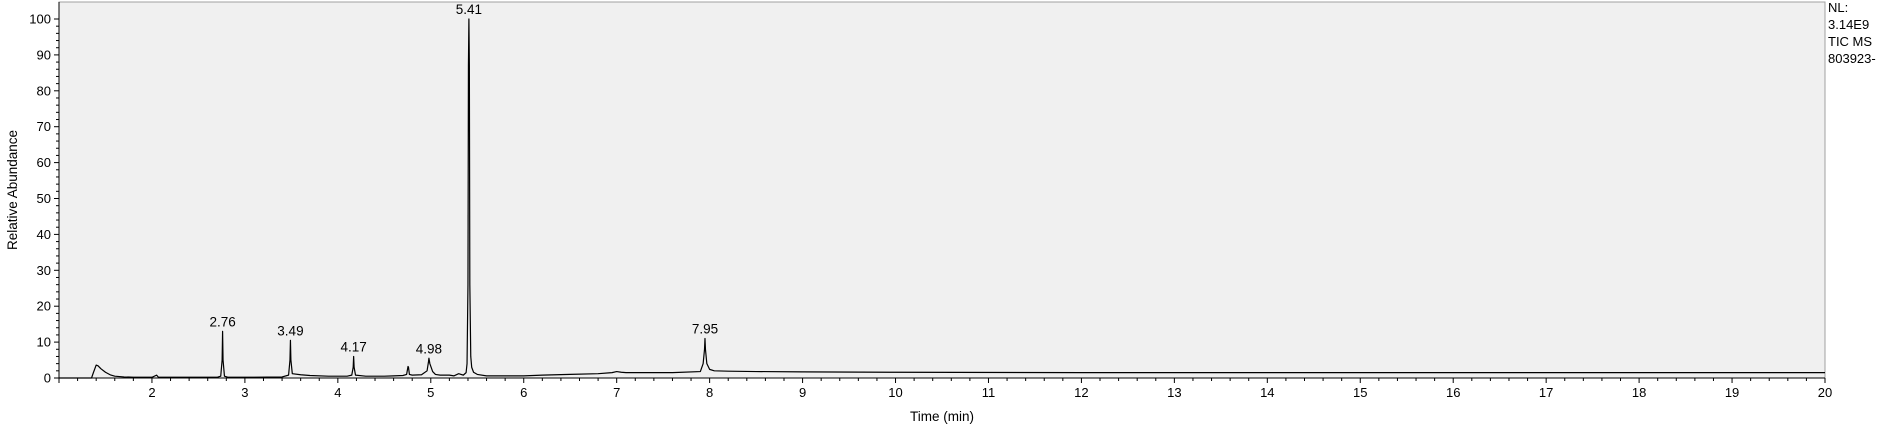 This screenshot has width=1877, height=436. I want to click on y-tick-label: 40, so click(44, 234).